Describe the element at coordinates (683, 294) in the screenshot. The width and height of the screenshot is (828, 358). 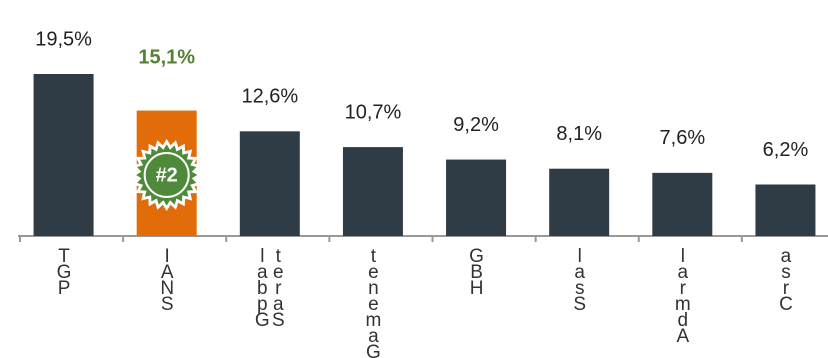
I see `x-tick-label: larmdA` at that location.